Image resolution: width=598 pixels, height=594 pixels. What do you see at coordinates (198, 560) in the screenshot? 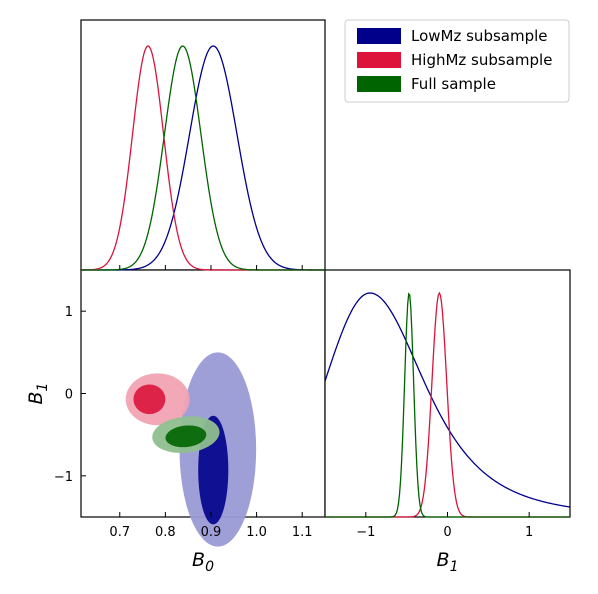
I see `x-axis-label-b0-main: B` at bounding box center [198, 560].